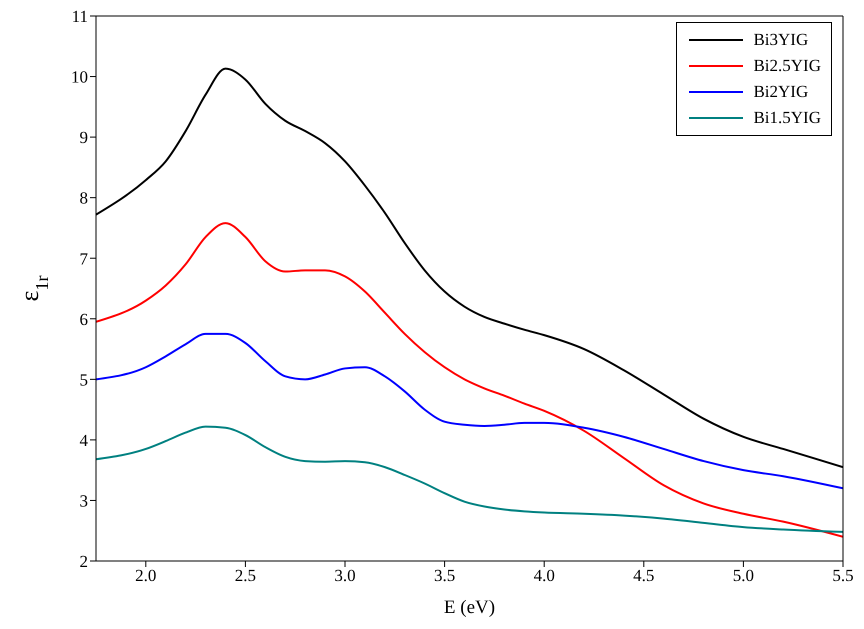  What do you see at coordinates (84, 500) in the screenshot?
I see `y-tick-label: 3` at bounding box center [84, 500].